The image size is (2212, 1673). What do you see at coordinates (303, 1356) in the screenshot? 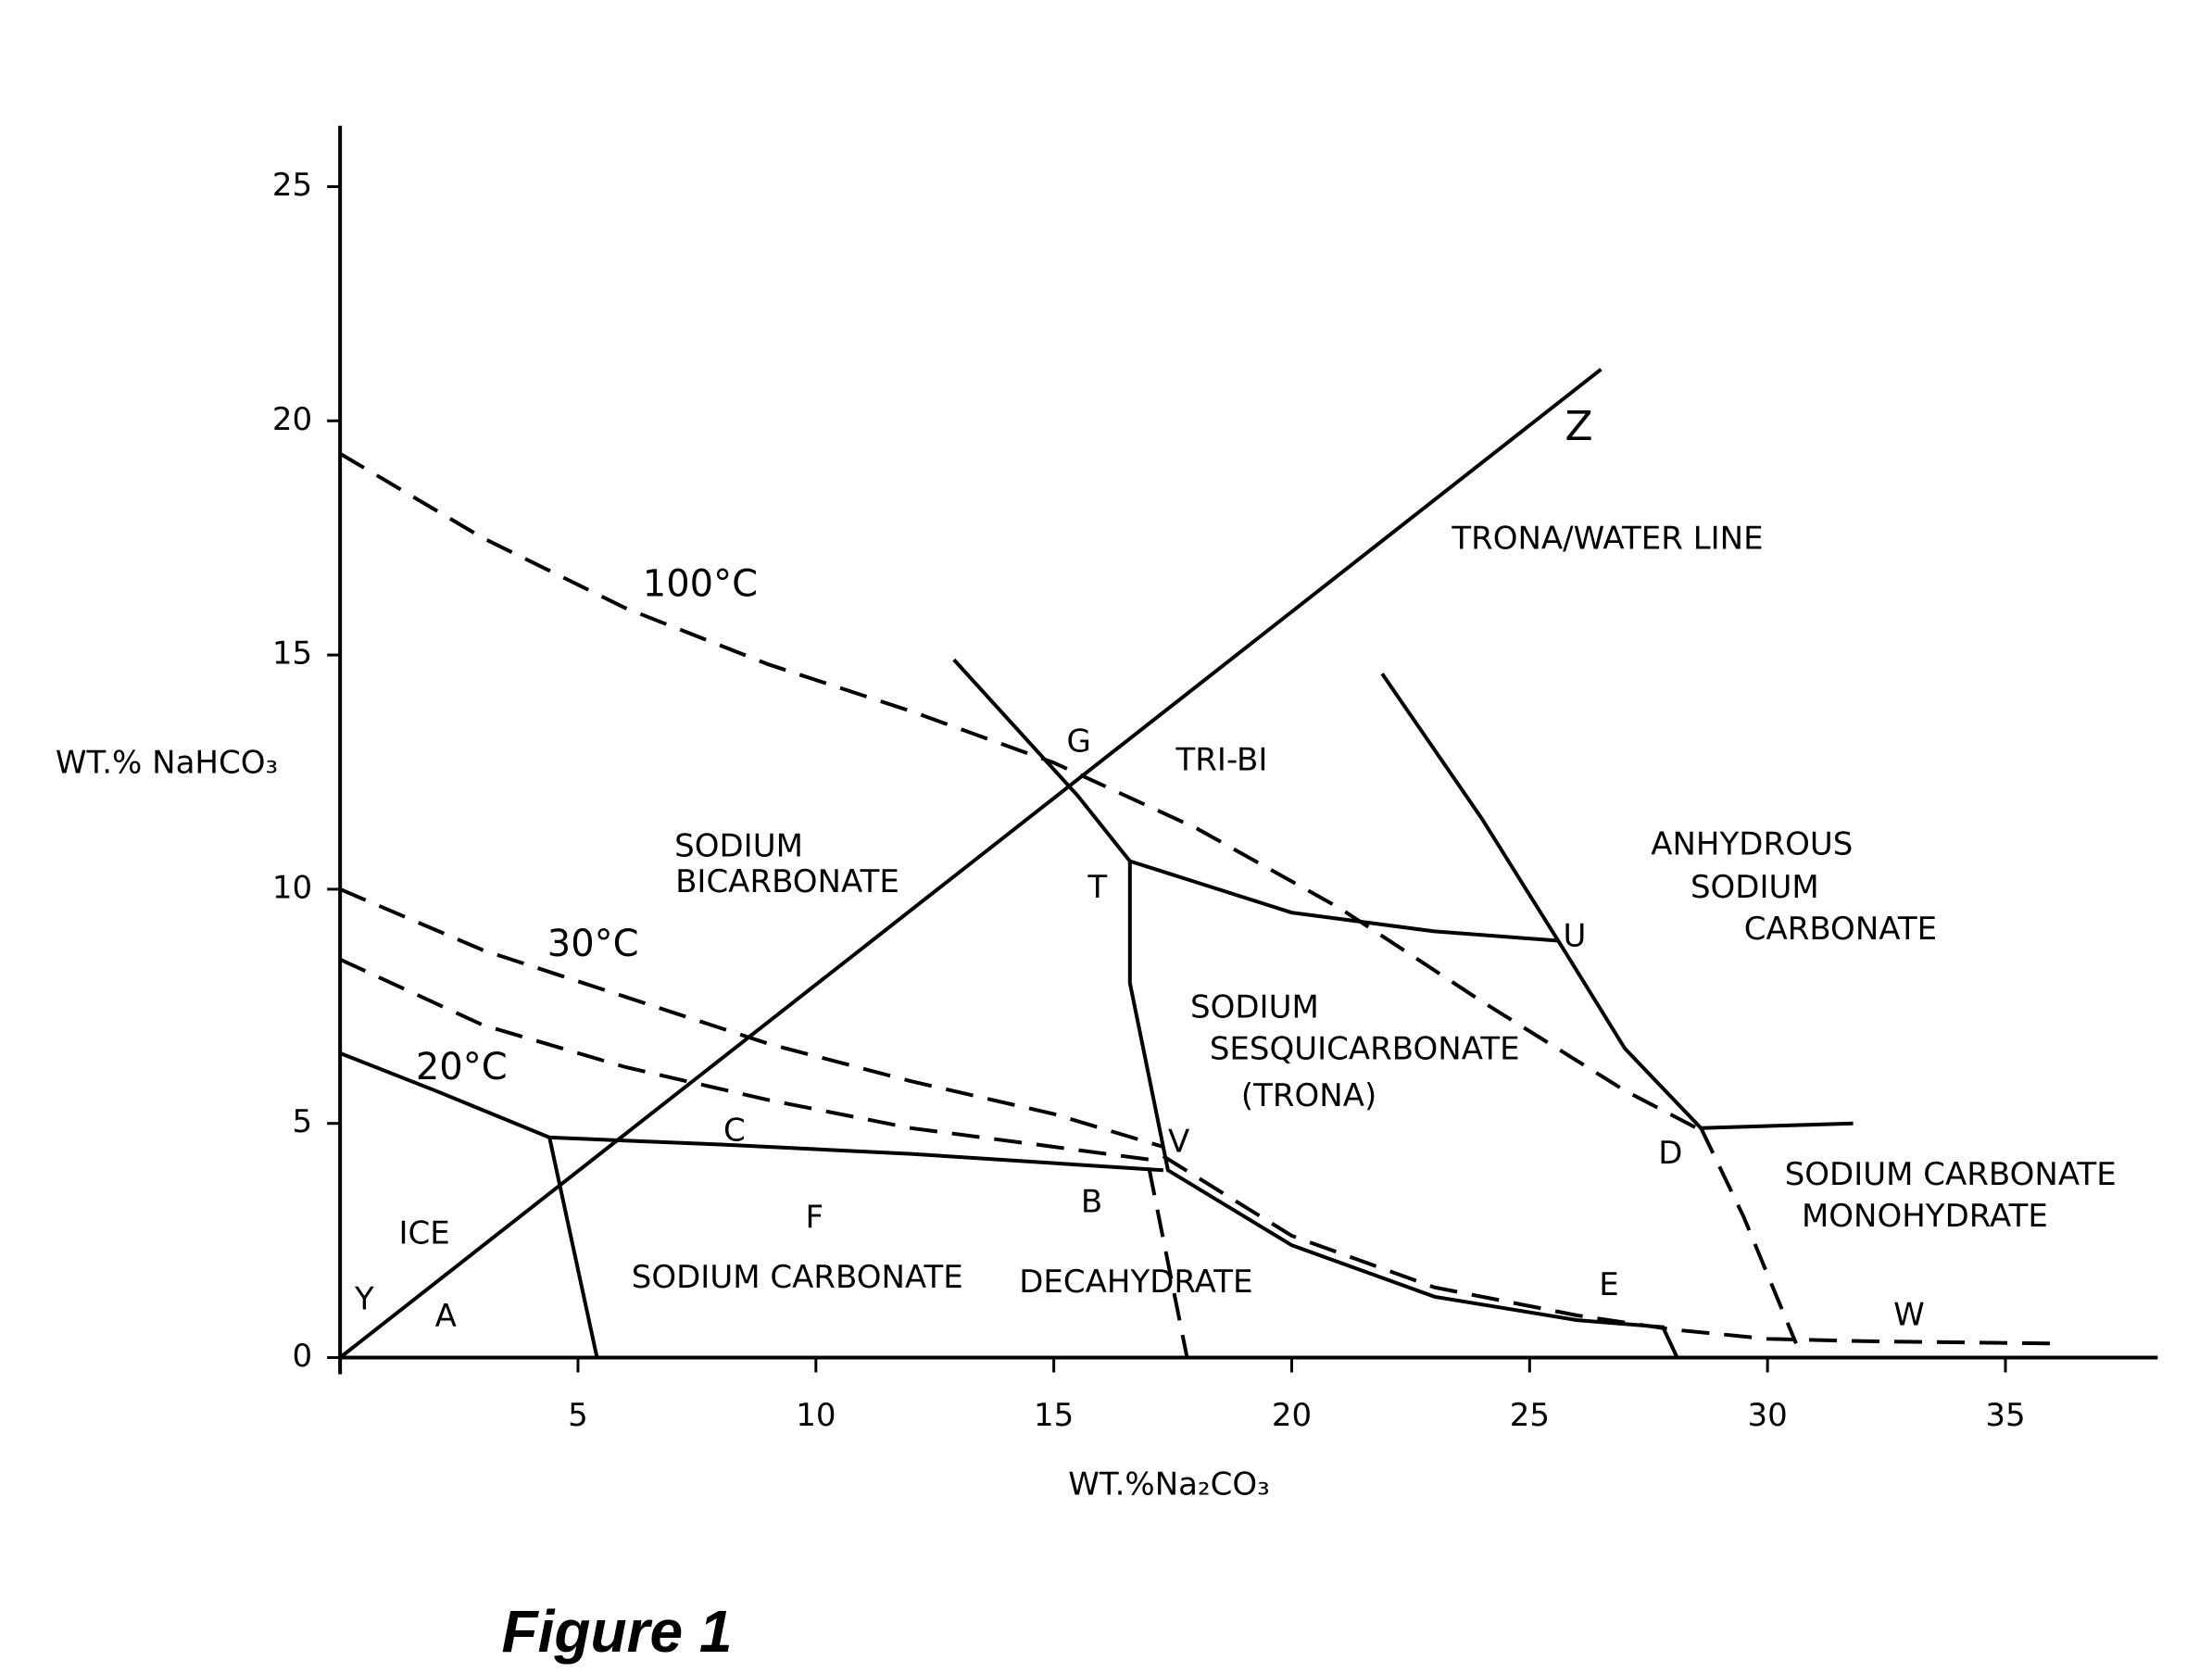
I see `y-tick-label: 0` at bounding box center [303, 1356].